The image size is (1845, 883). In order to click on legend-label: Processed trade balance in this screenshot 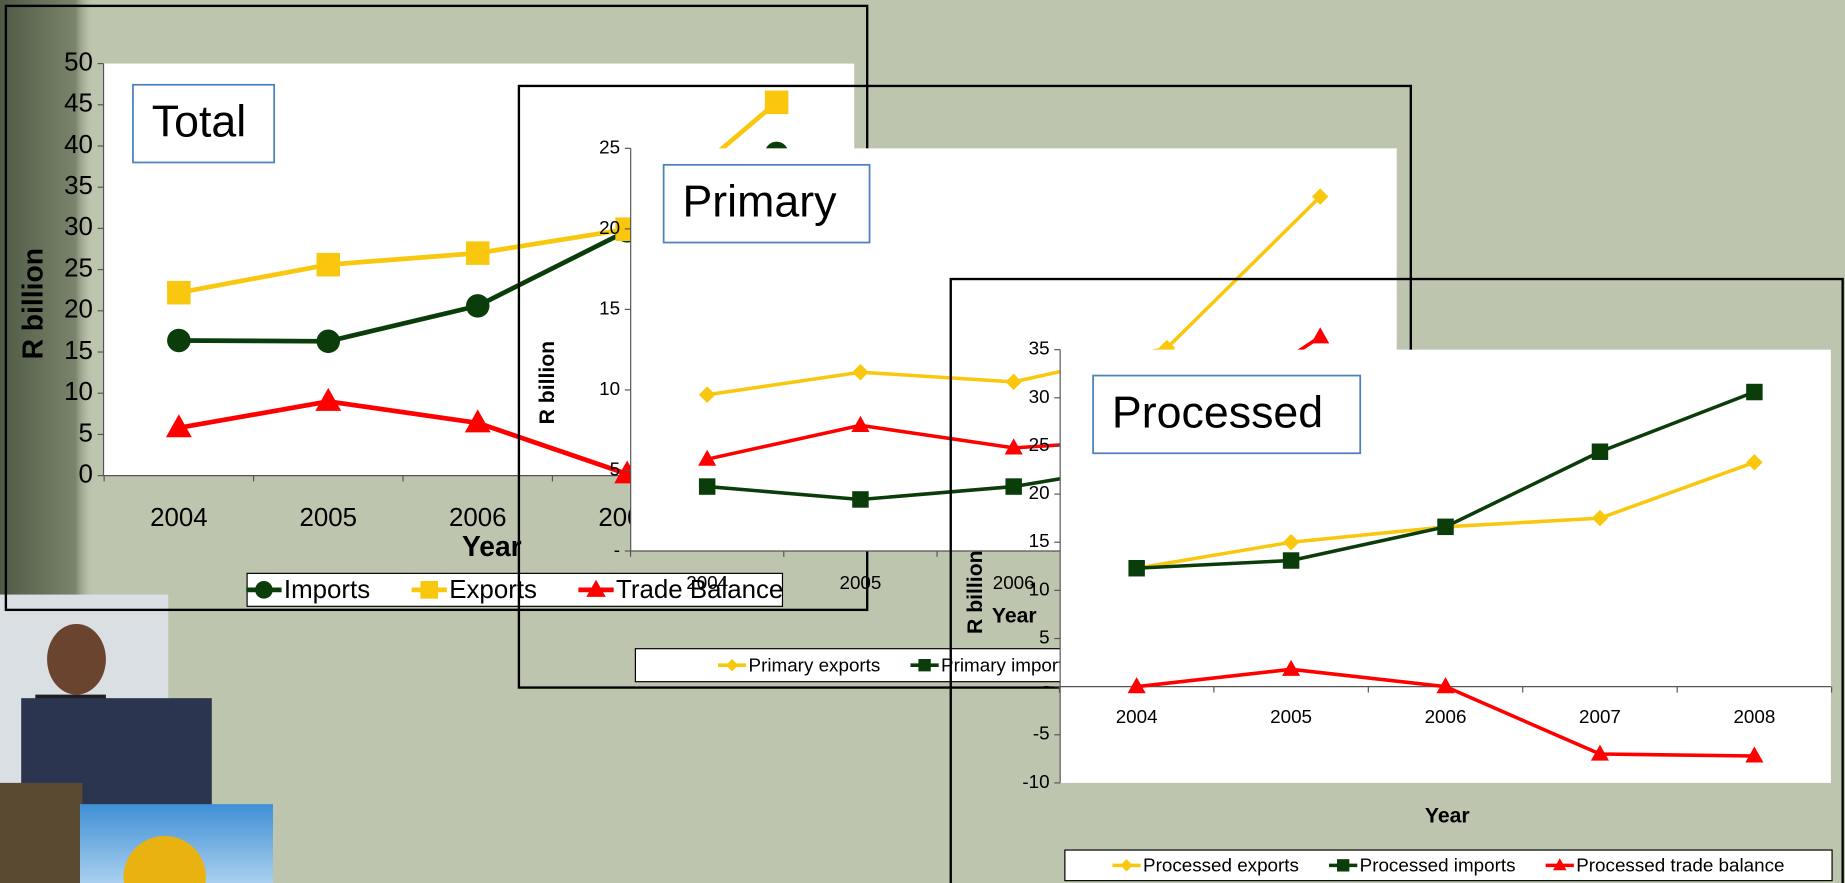, I will do `click(1680, 864)`.